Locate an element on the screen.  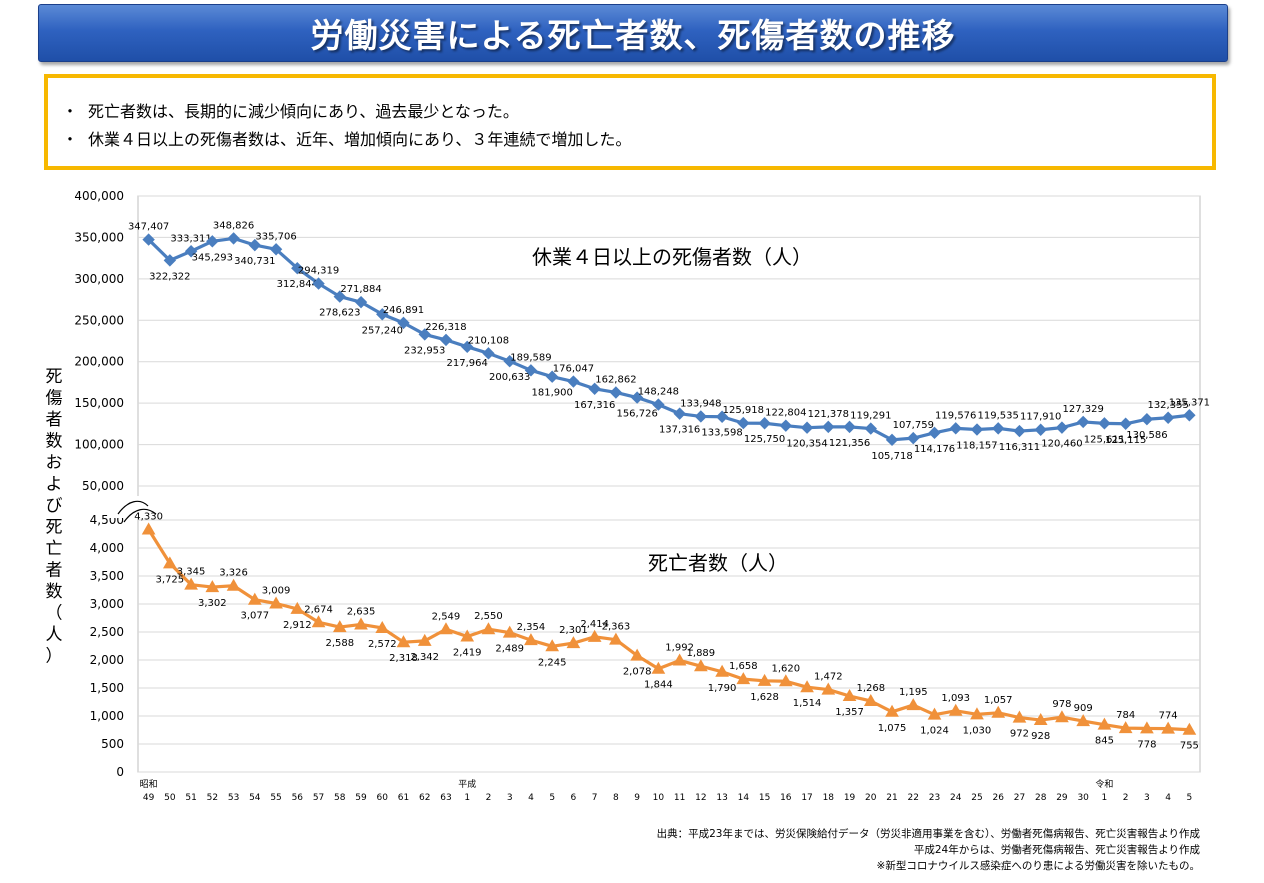
x-tick-label: 12 is located at coordinates (700, 798).